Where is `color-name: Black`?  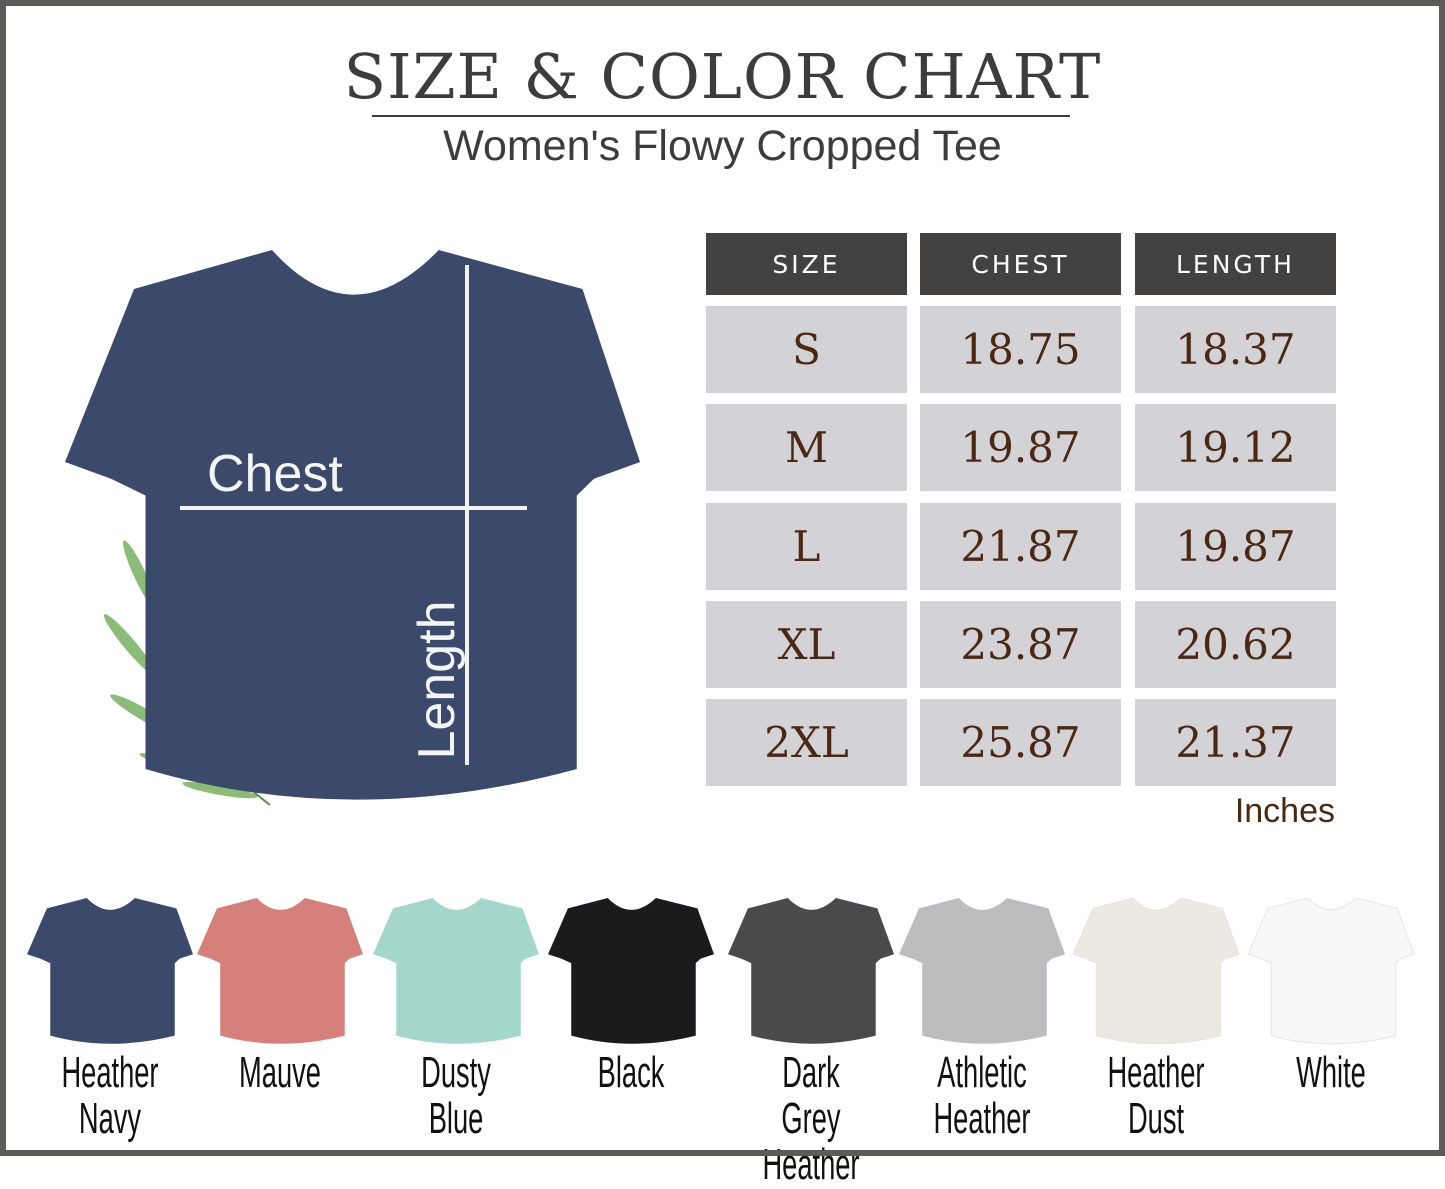 color-name: Black is located at coordinates (631, 1073).